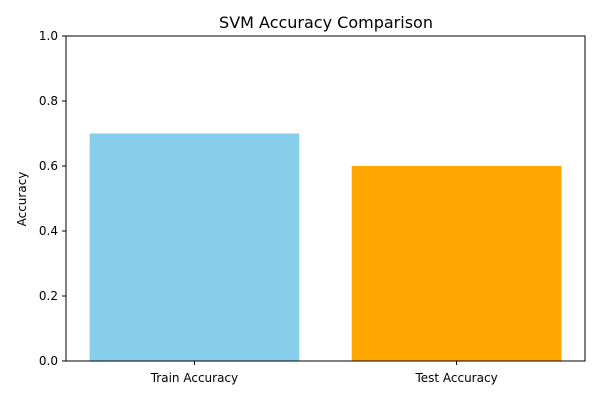 The image size is (600, 400). I want to click on y-axis-label: Accuracy, so click(22, 199).